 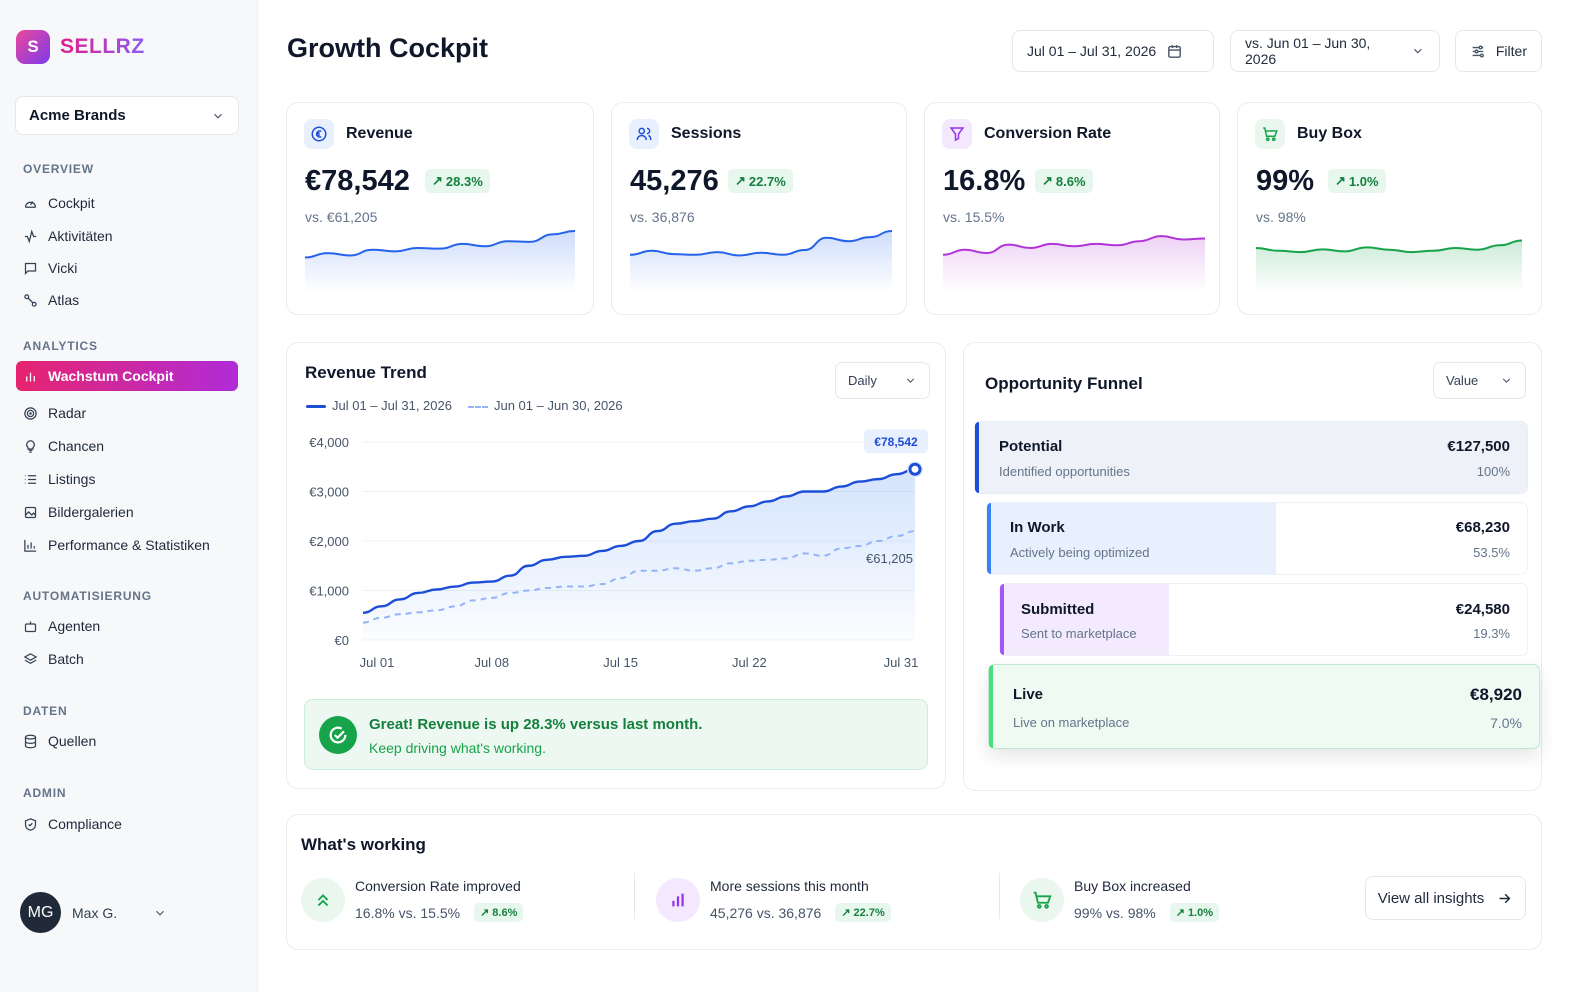 What do you see at coordinates (127, 268) in the screenshot?
I see `sidebar-item-vicki: Vicki` at bounding box center [127, 268].